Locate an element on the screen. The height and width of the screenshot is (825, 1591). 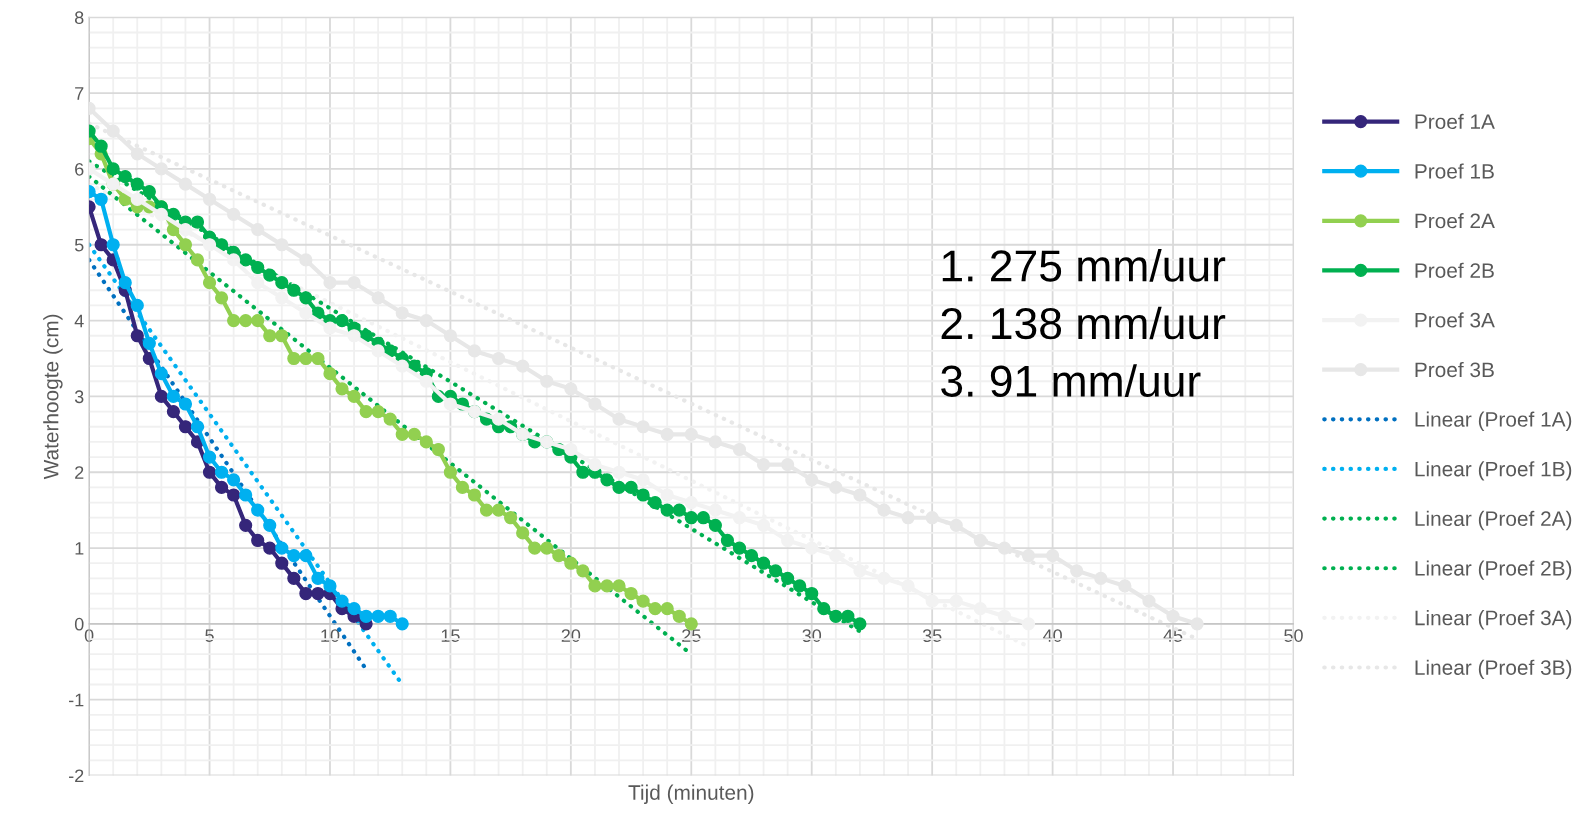
y-tick-label: 4 is located at coordinates (79, 321).